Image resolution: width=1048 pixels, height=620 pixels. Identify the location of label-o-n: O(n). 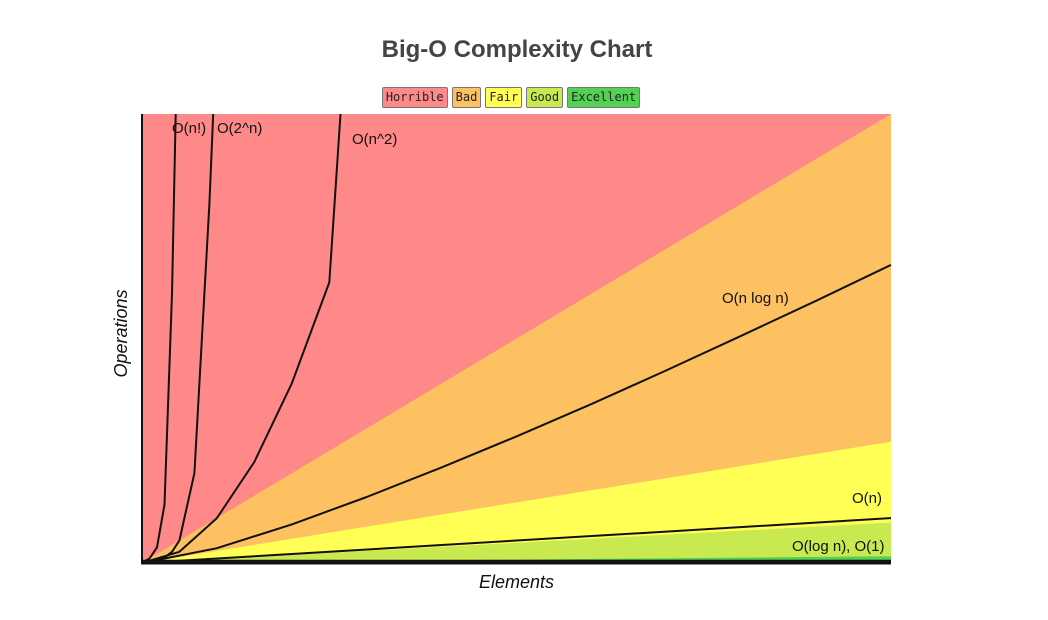
(867, 498).